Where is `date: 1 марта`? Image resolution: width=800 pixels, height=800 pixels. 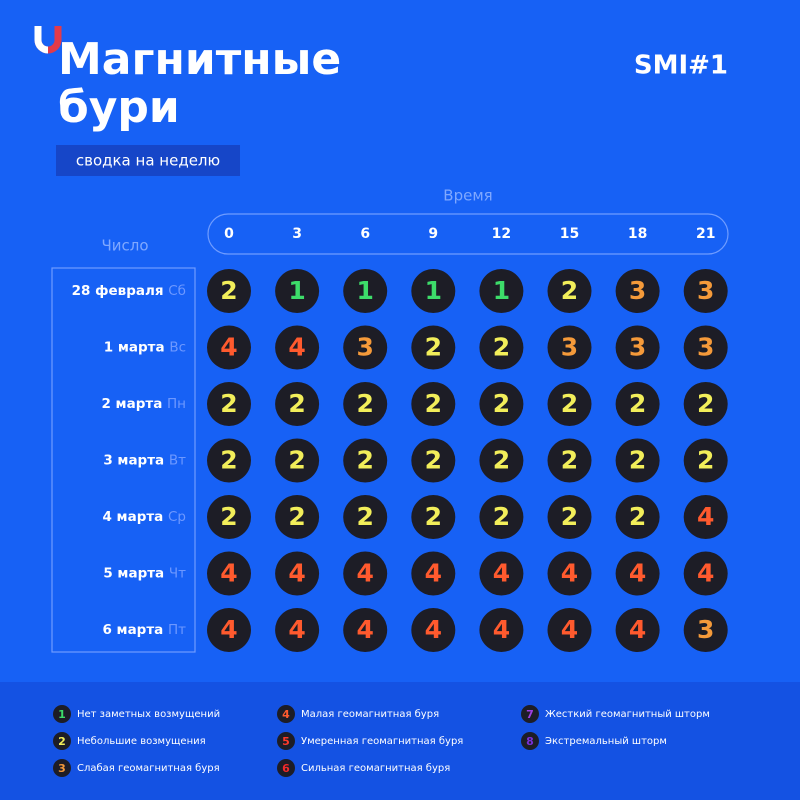
date: 1 марта is located at coordinates (134, 348).